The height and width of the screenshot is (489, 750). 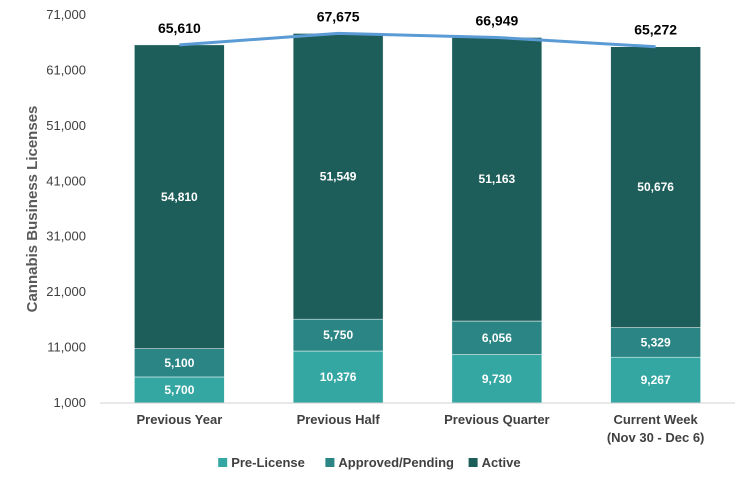 What do you see at coordinates (66, 69) in the screenshot?
I see `y-tick-label: 61,000` at bounding box center [66, 69].